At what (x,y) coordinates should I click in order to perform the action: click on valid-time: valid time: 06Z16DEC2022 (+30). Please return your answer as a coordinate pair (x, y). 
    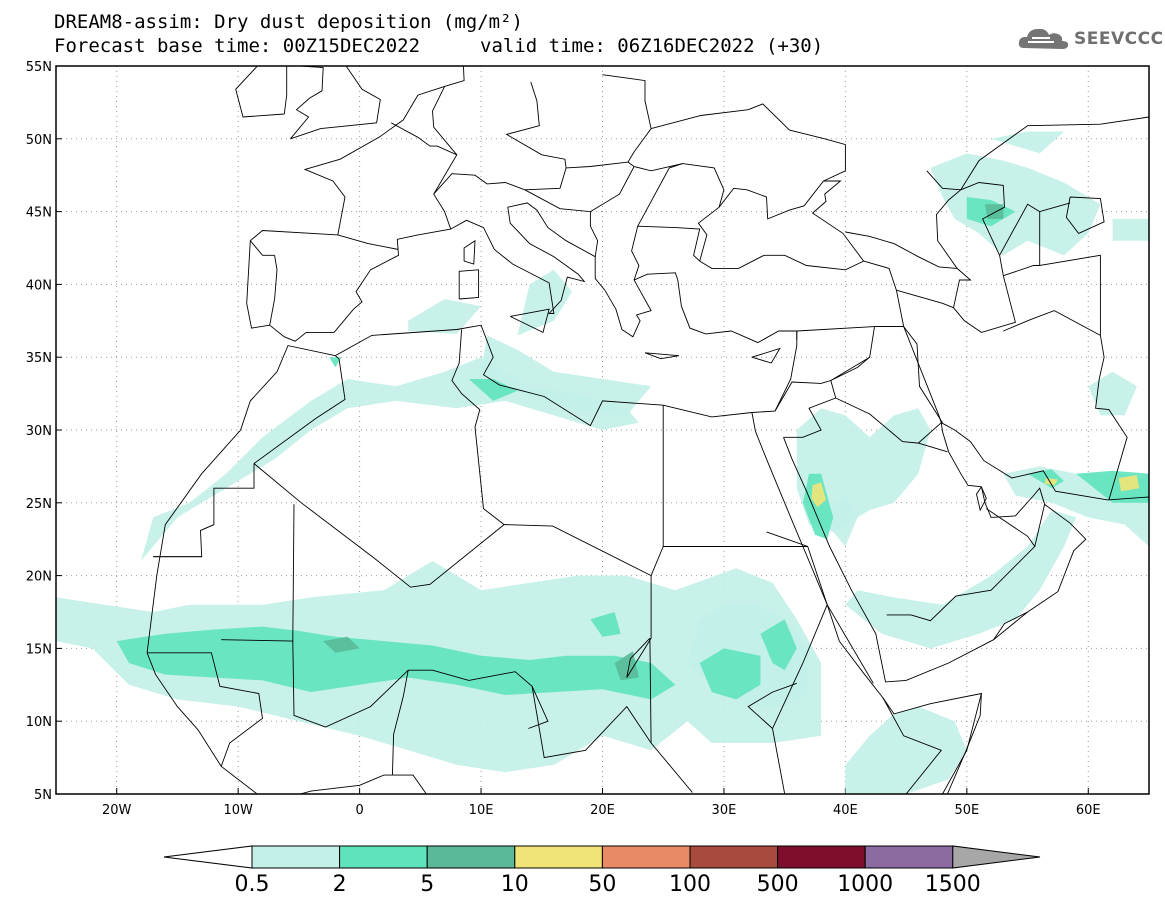
    Looking at the image, I should click on (652, 46).